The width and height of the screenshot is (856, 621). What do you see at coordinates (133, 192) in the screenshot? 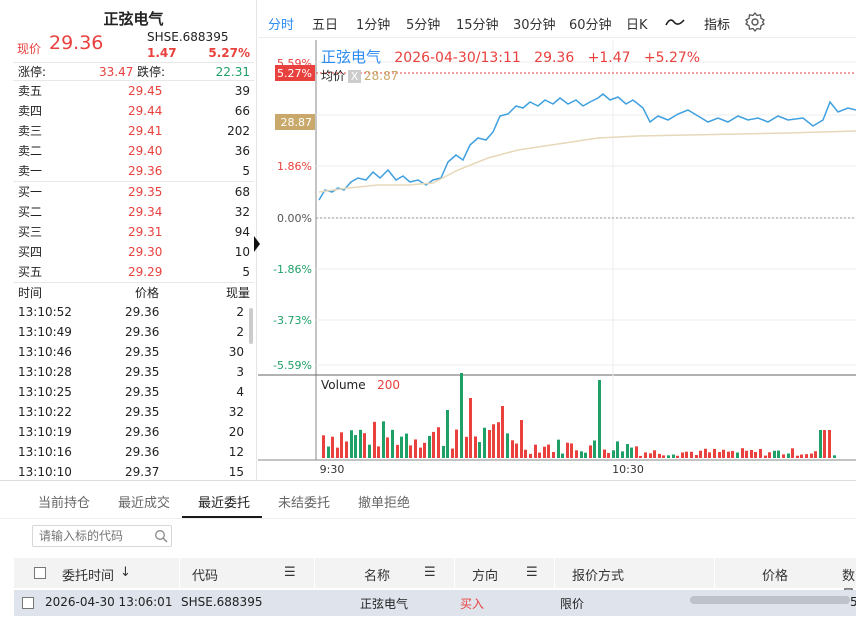
I see `orderbook-row: 买一 29.35 68` at bounding box center [133, 192].